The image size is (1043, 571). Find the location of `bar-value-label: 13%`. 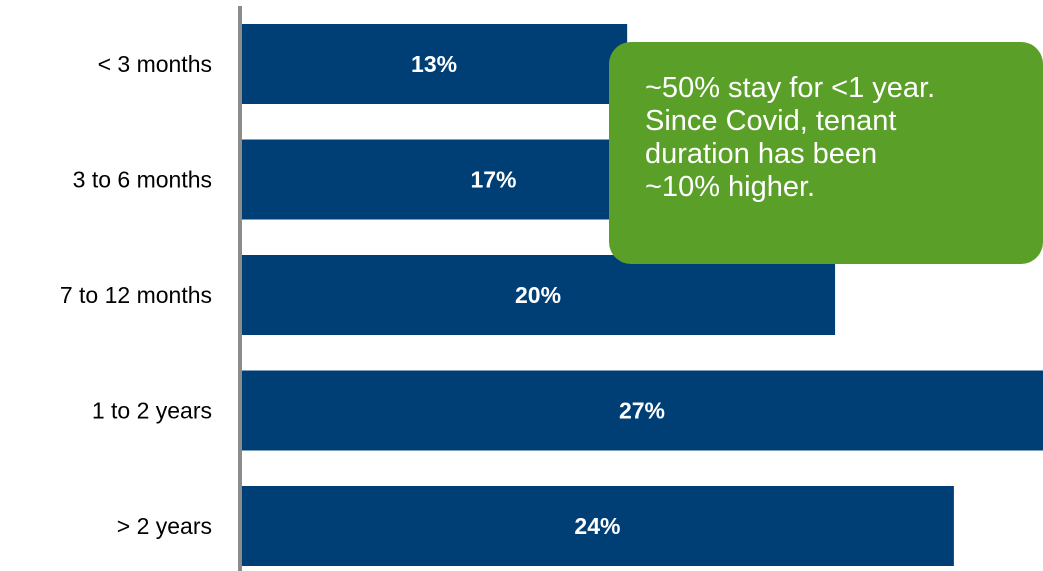

bar-value-label: 13% is located at coordinates (434, 64).